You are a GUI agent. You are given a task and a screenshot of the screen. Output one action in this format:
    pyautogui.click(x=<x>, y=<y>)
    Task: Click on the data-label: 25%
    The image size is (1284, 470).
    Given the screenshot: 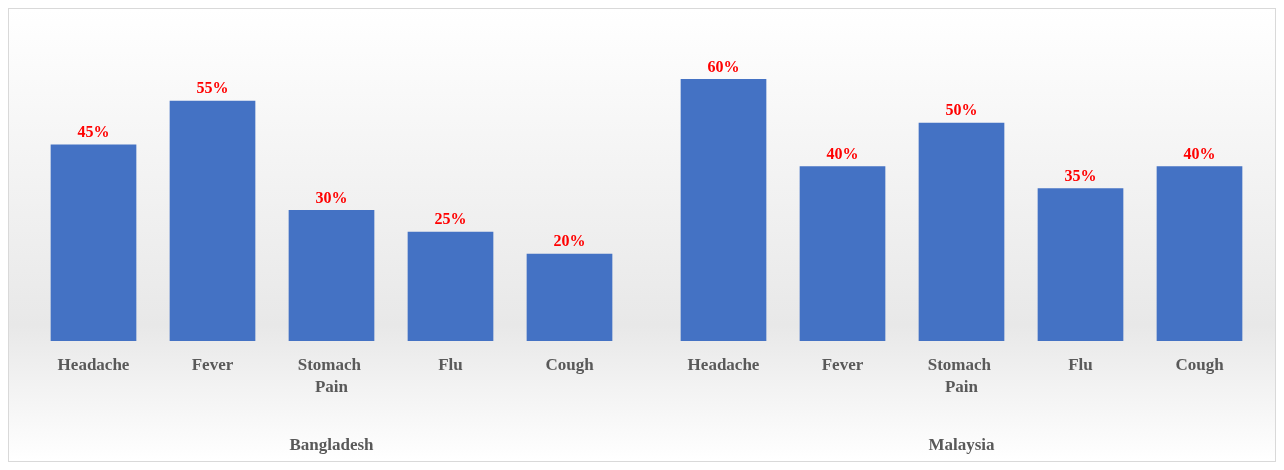 What is the action you would take?
    pyautogui.click(x=450, y=219)
    